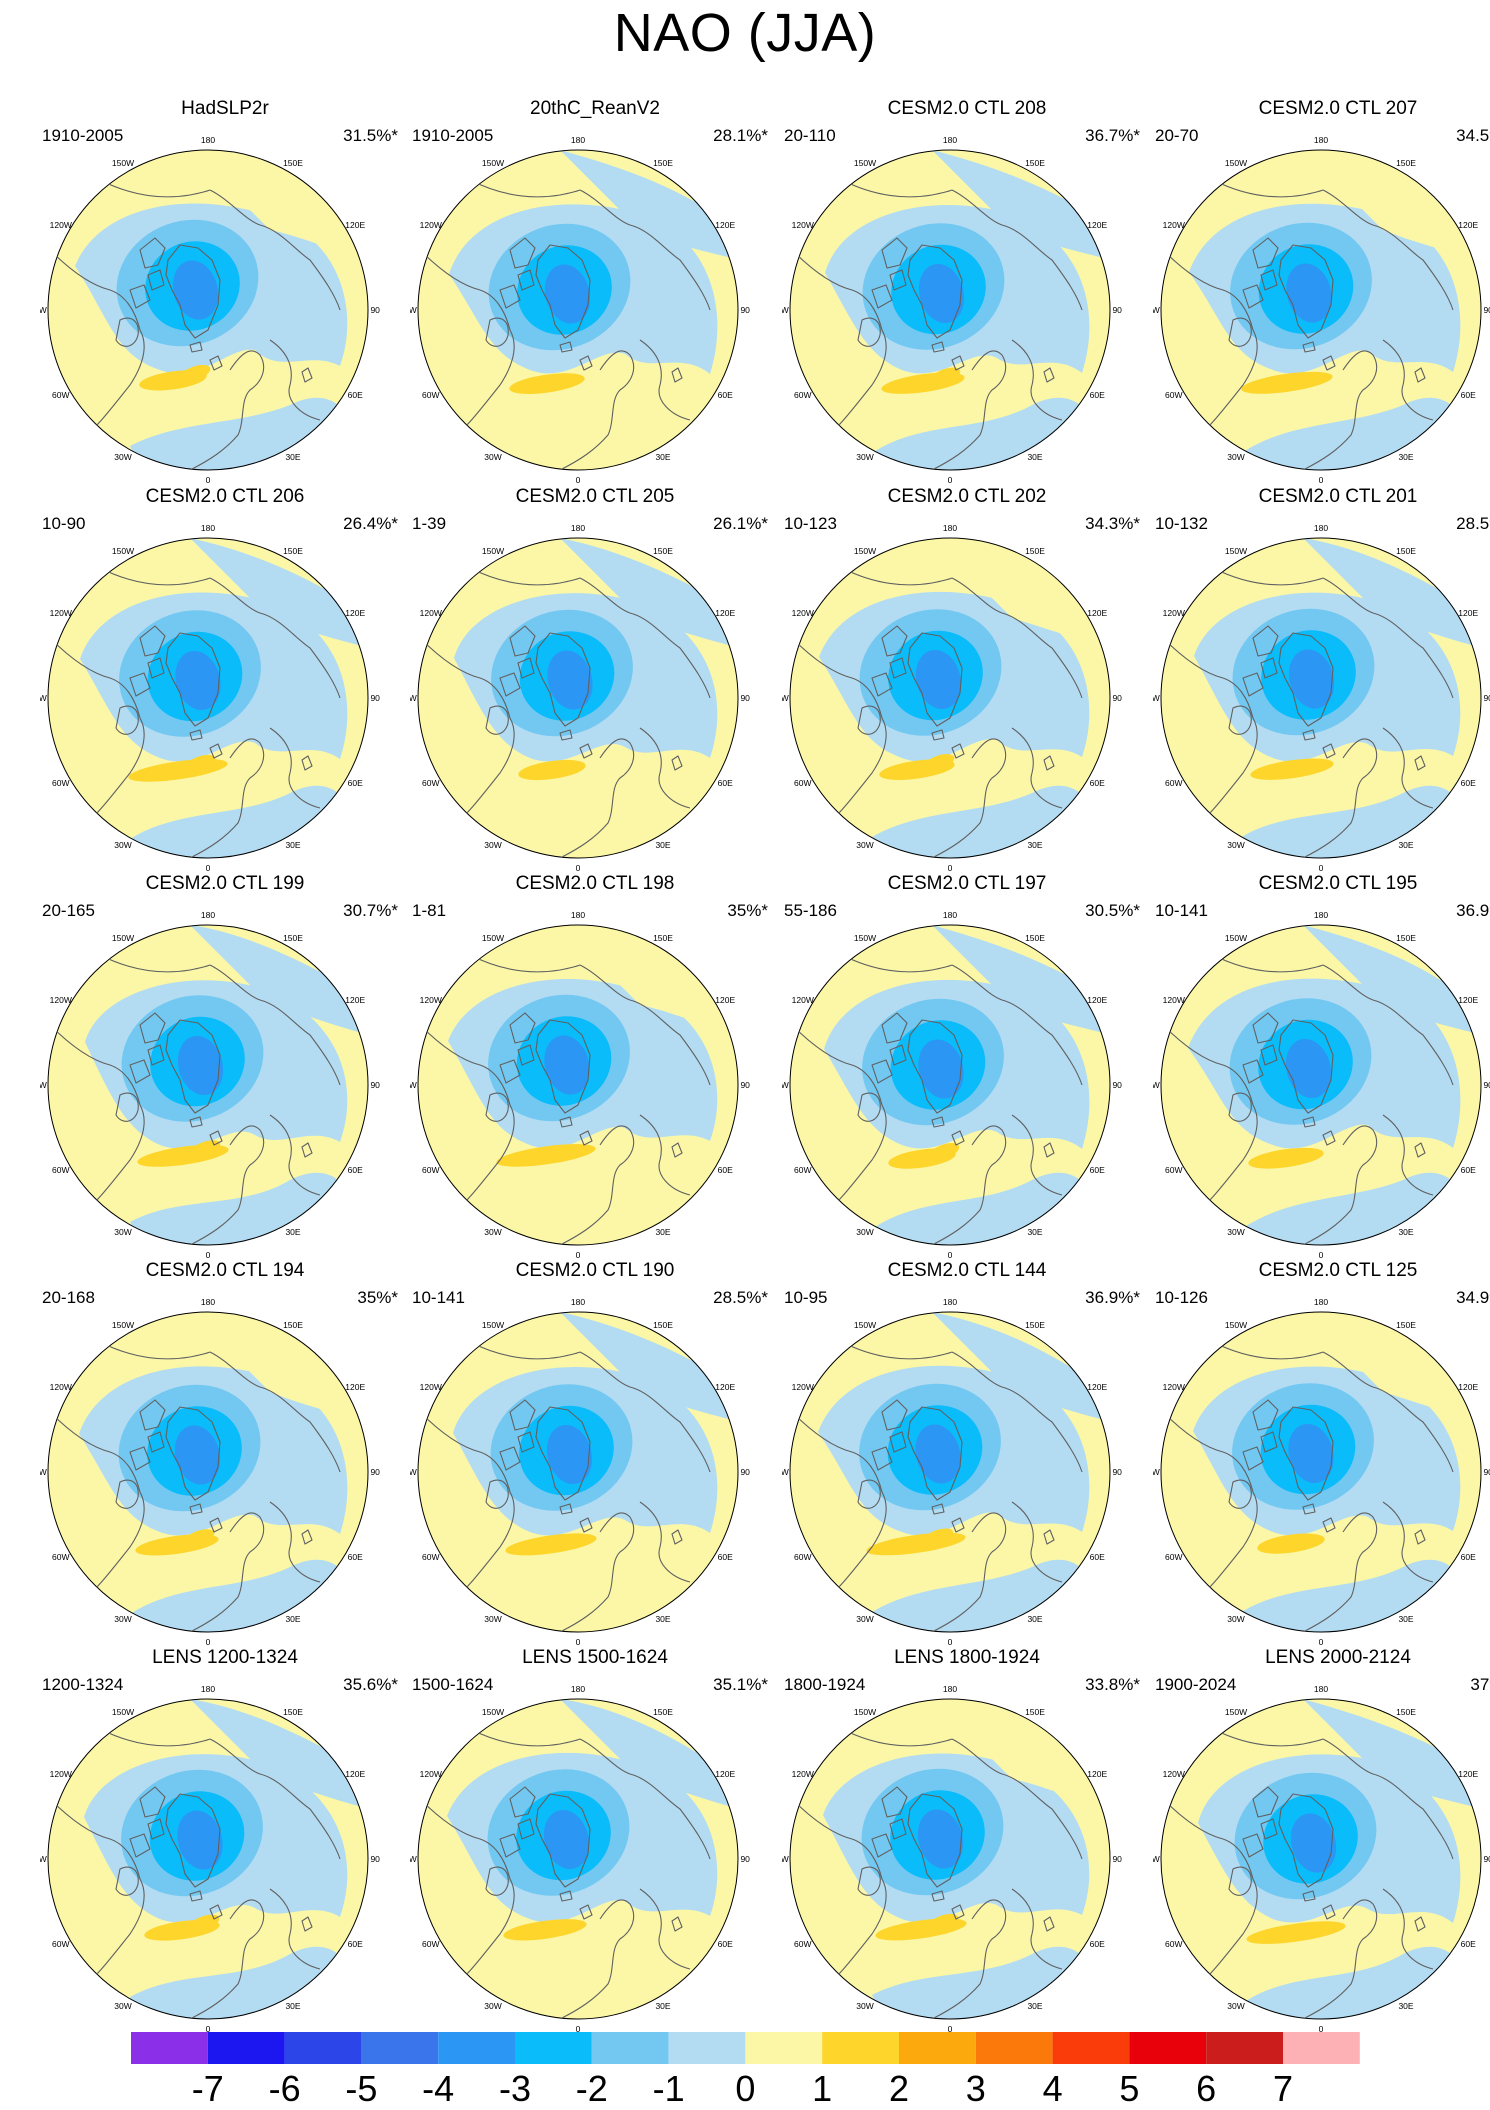  Describe the element at coordinates (1338, 1270) in the screenshot. I see `panel-title: CESM2.0 CTL 125` at that location.